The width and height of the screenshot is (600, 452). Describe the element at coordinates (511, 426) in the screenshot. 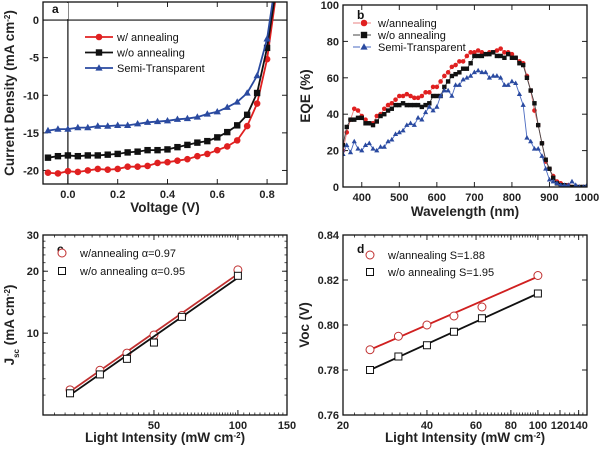

I see `x-tick-label: 80` at that location.